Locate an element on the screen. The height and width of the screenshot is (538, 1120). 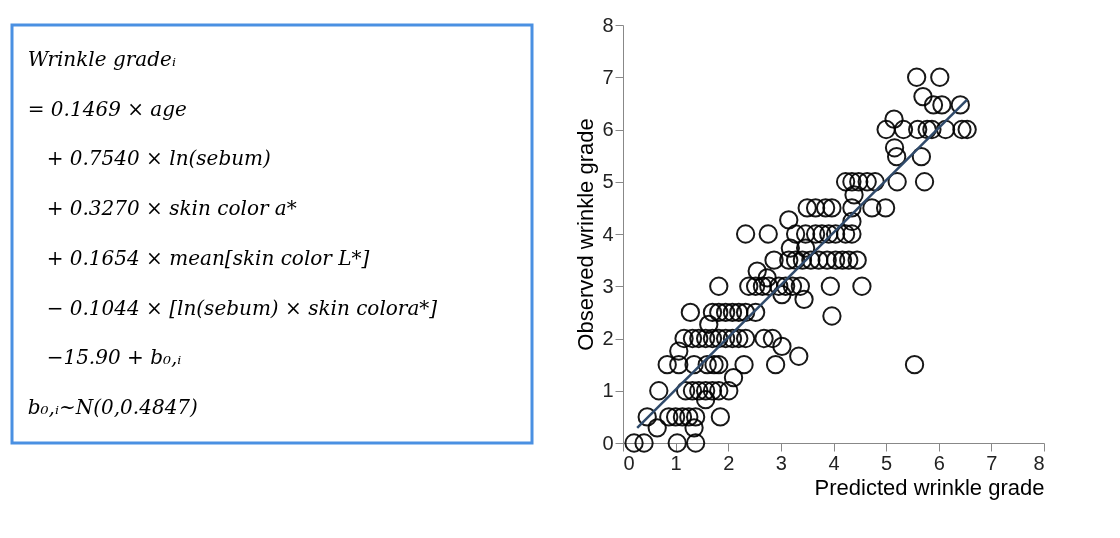
text: + 0.7540 × ln(sebum) is located at coordinates (158, 158).